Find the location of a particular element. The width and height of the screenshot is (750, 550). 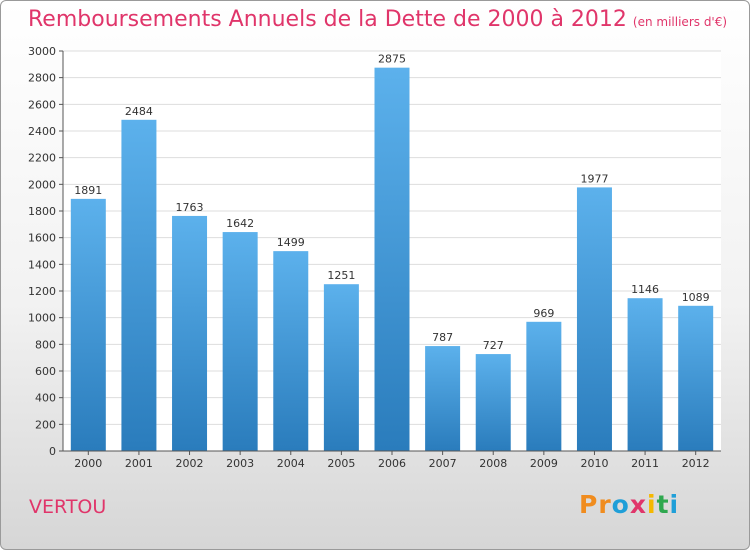

x-tick-label: 2004 is located at coordinates (291, 463).